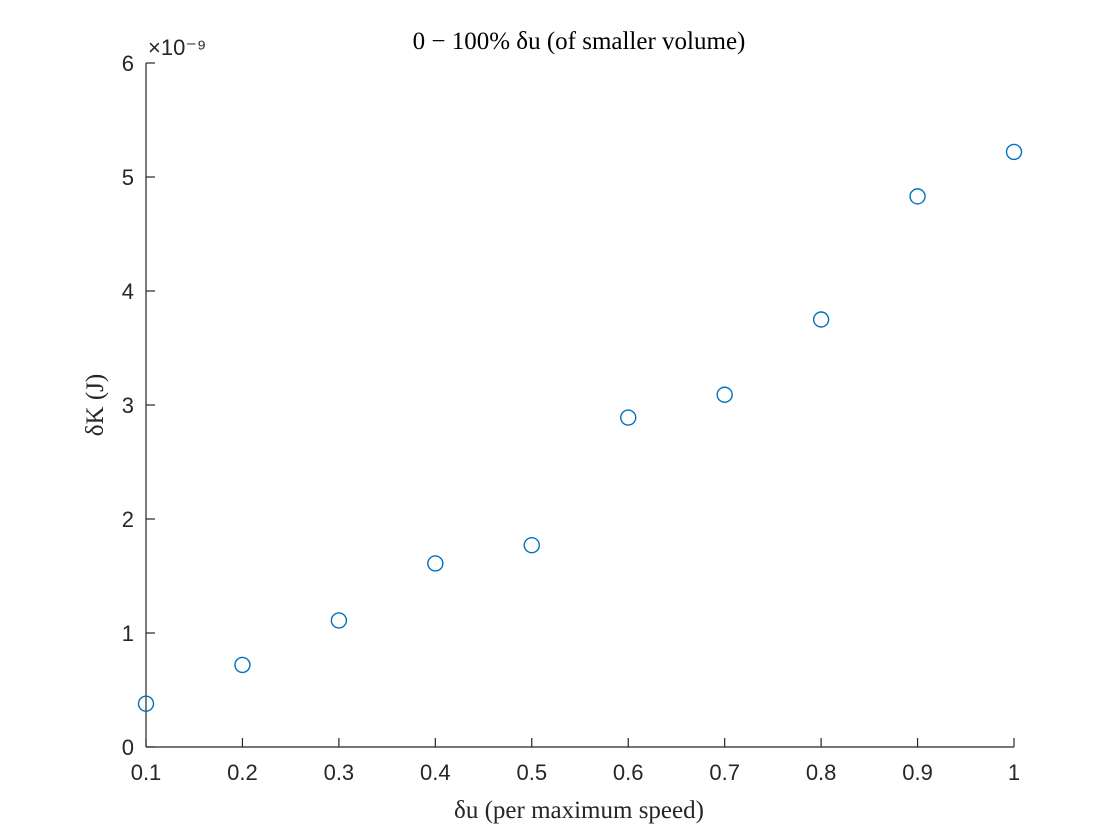 This screenshot has width=1120, height=840. What do you see at coordinates (128, 63) in the screenshot?
I see `y-tick-label: 6` at bounding box center [128, 63].